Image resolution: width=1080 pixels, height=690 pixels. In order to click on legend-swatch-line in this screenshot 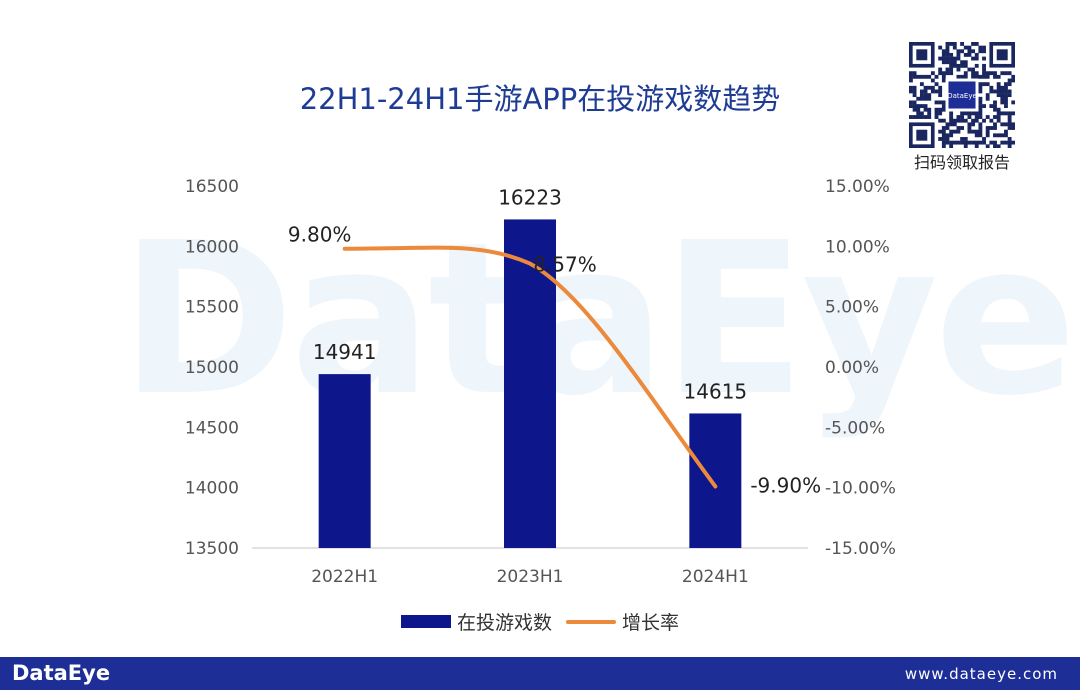, I will do `click(591, 621)`.